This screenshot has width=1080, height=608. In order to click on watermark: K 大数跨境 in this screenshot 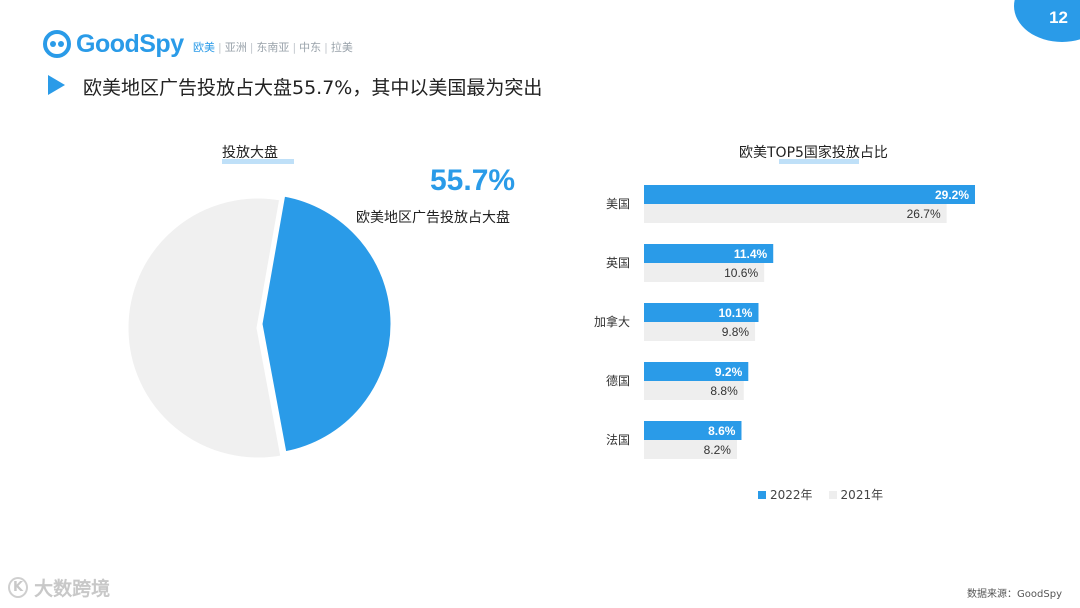, I will do `click(59, 587)`.